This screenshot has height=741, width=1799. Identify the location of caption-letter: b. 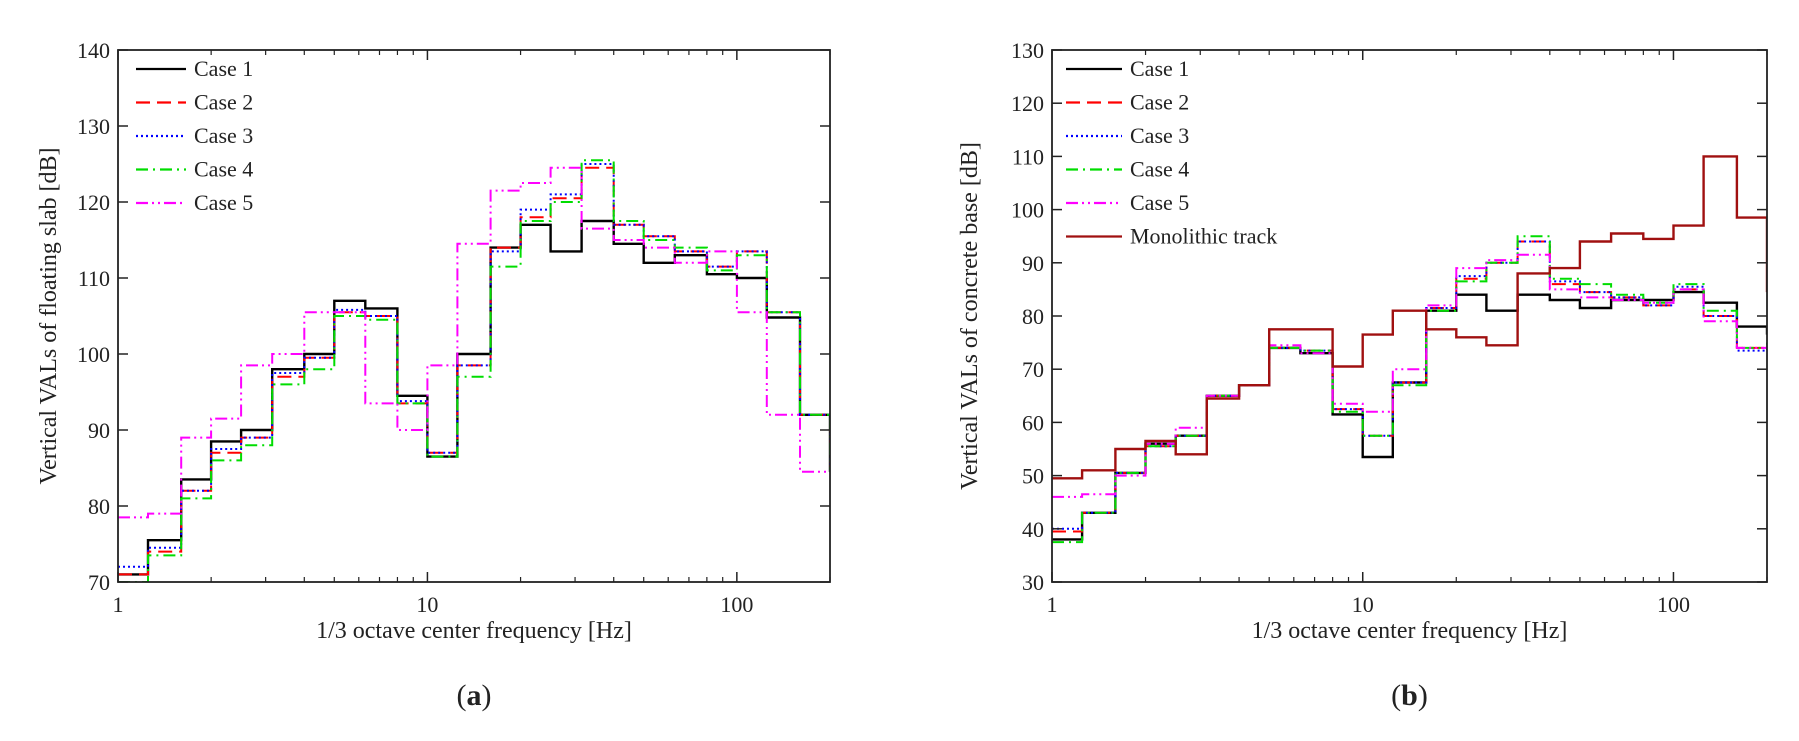
(1409, 695).